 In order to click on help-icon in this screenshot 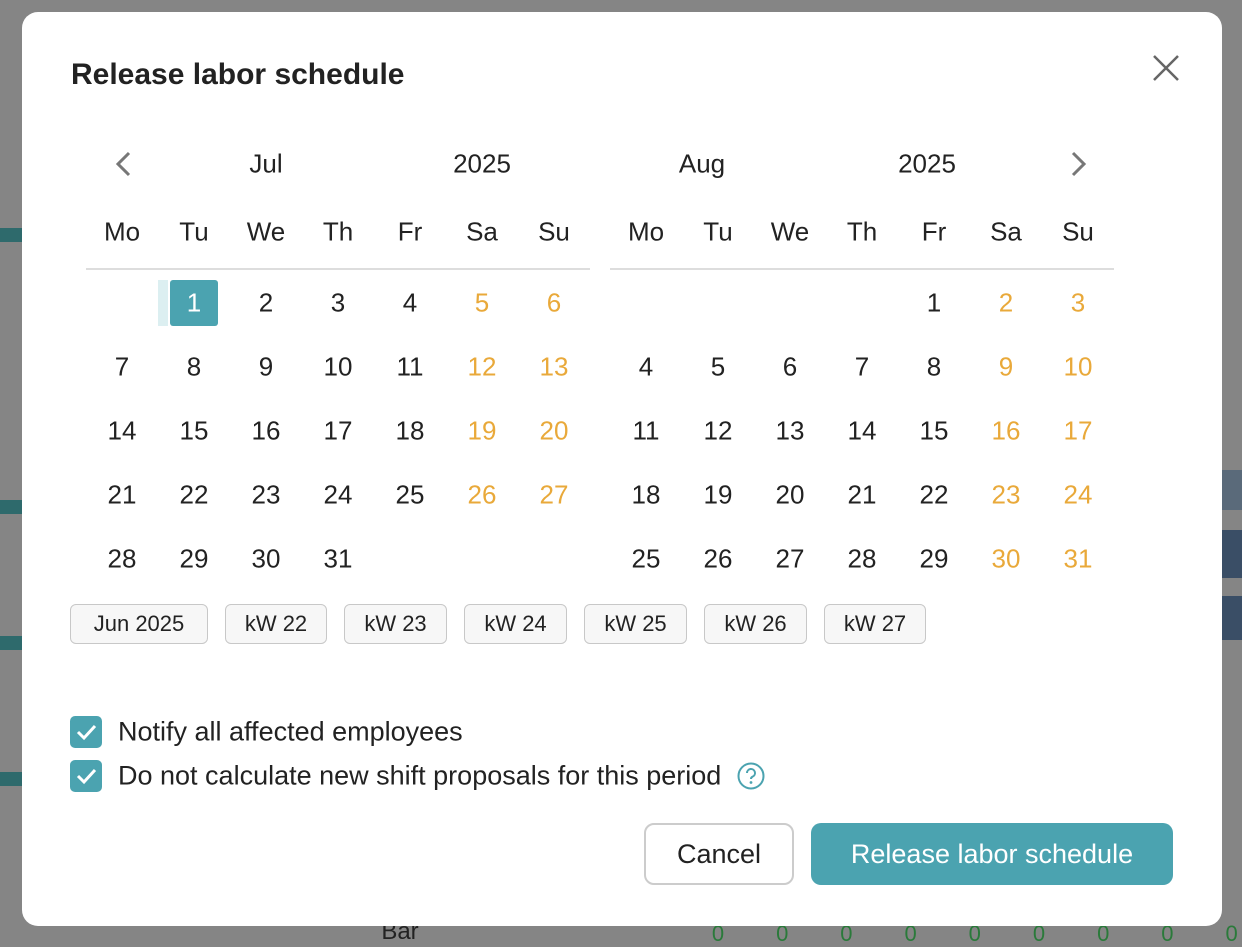, I will do `click(751, 776)`.